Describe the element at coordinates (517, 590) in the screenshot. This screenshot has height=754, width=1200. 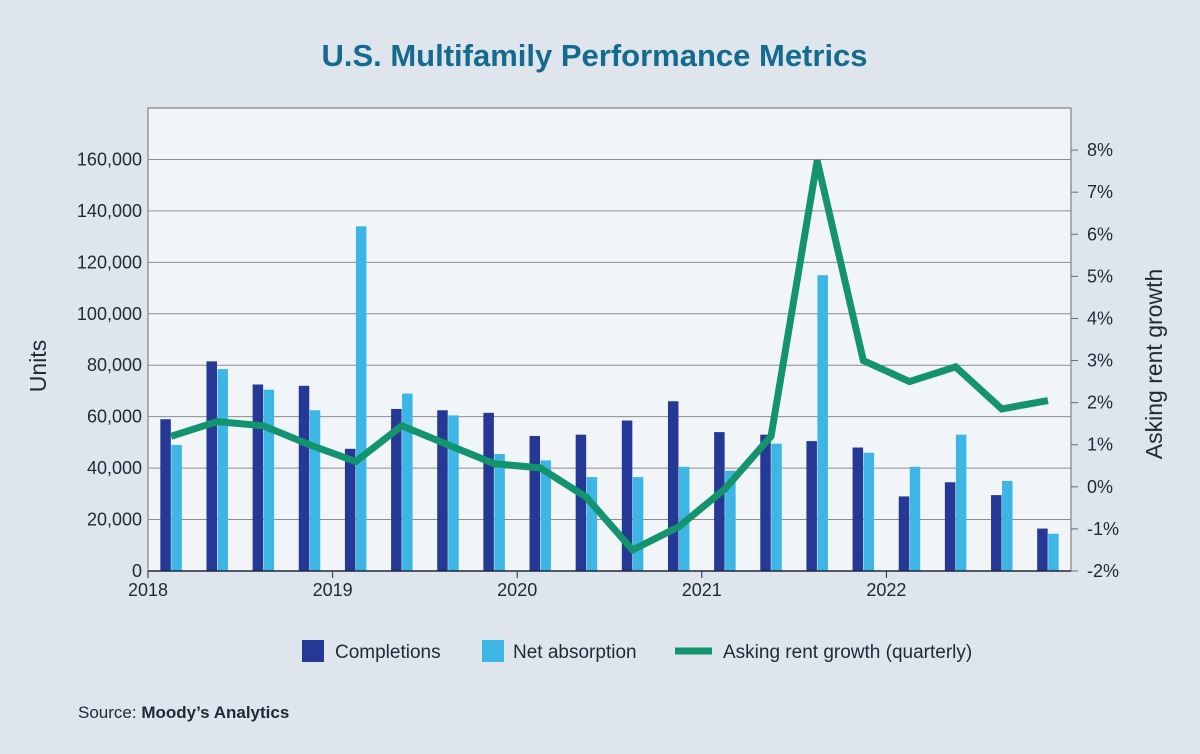
I see `x-tick-label: 2020` at that location.